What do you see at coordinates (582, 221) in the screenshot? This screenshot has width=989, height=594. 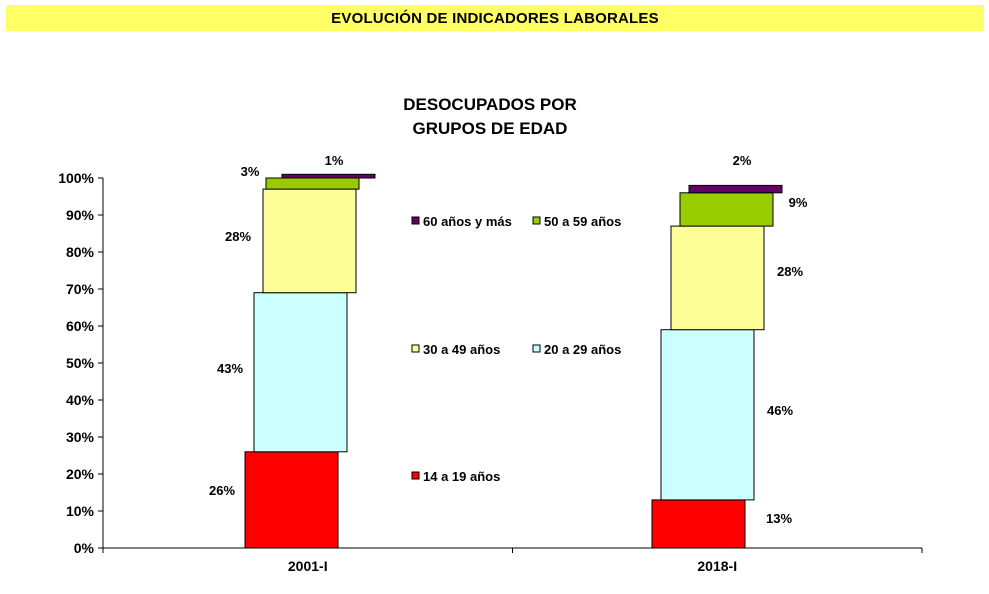 I see `legend-label: 50 a 59 años` at bounding box center [582, 221].